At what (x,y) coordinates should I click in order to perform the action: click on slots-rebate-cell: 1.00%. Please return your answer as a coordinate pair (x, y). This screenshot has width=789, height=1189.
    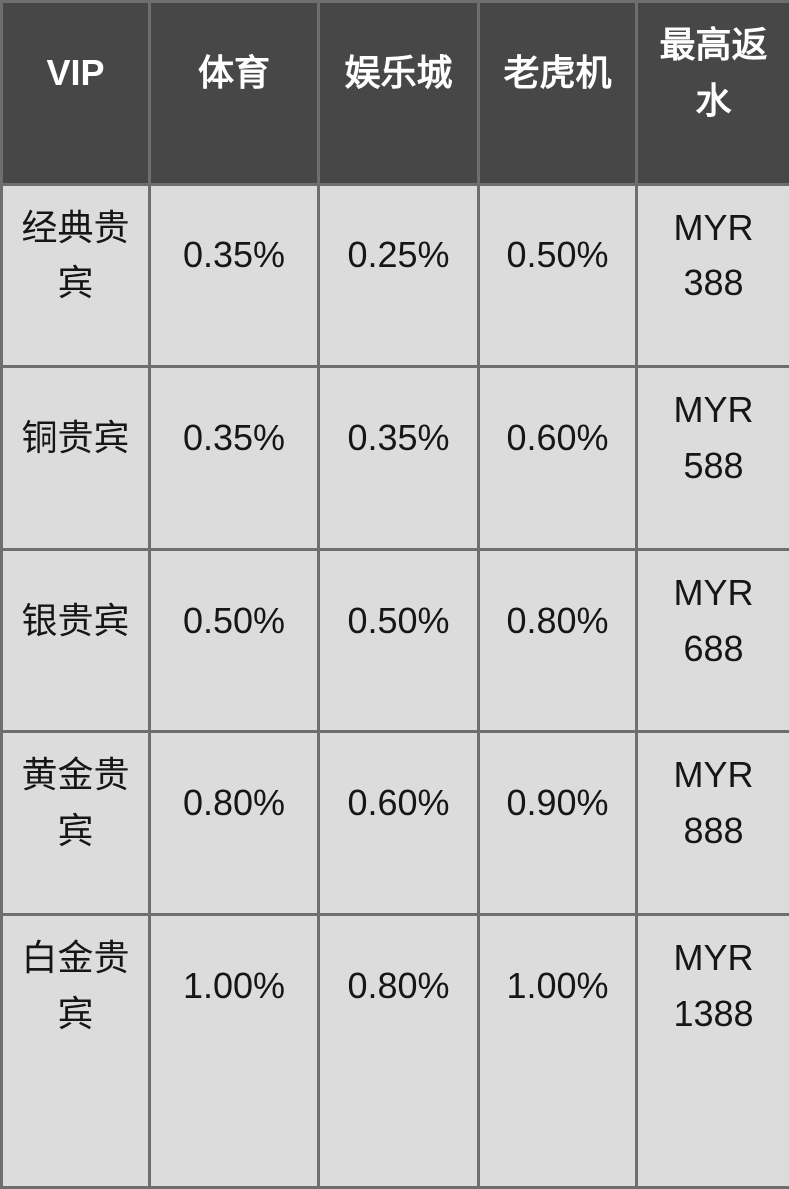
    Looking at the image, I should click on (558, 1050).